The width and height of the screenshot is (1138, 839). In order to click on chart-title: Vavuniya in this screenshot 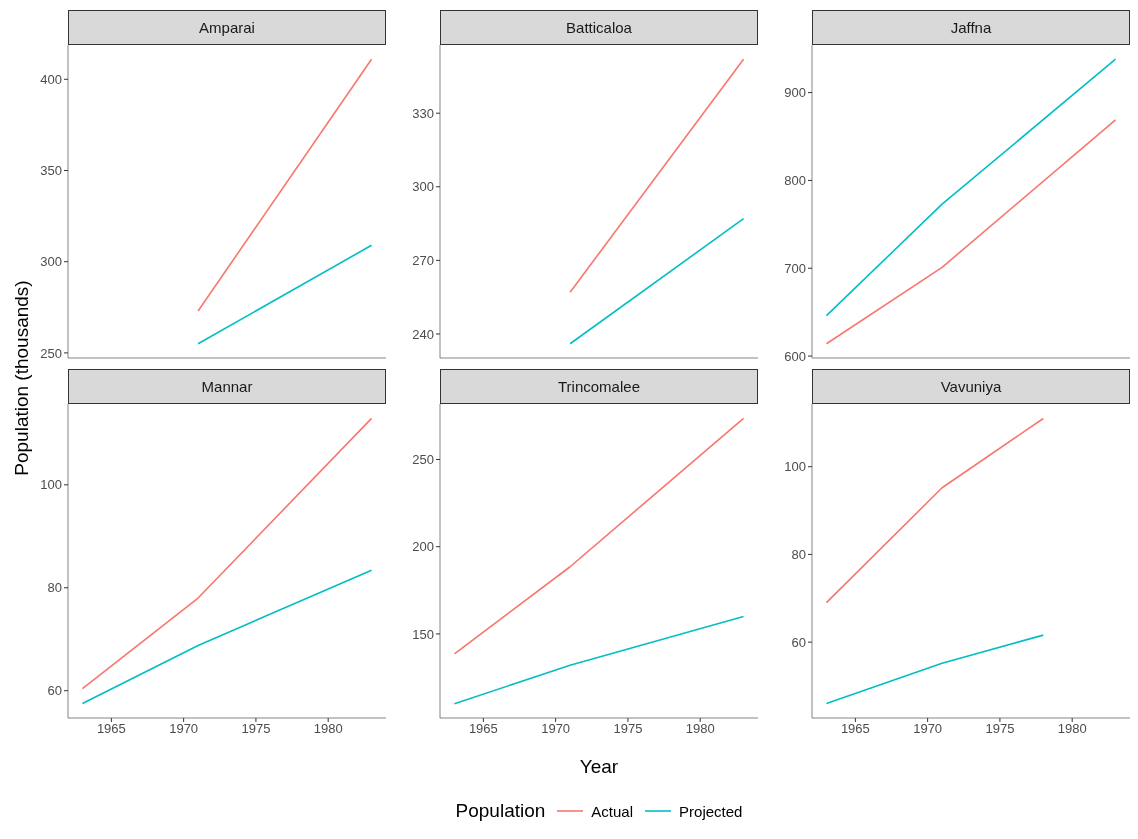, I will do `click(971, 386)`.